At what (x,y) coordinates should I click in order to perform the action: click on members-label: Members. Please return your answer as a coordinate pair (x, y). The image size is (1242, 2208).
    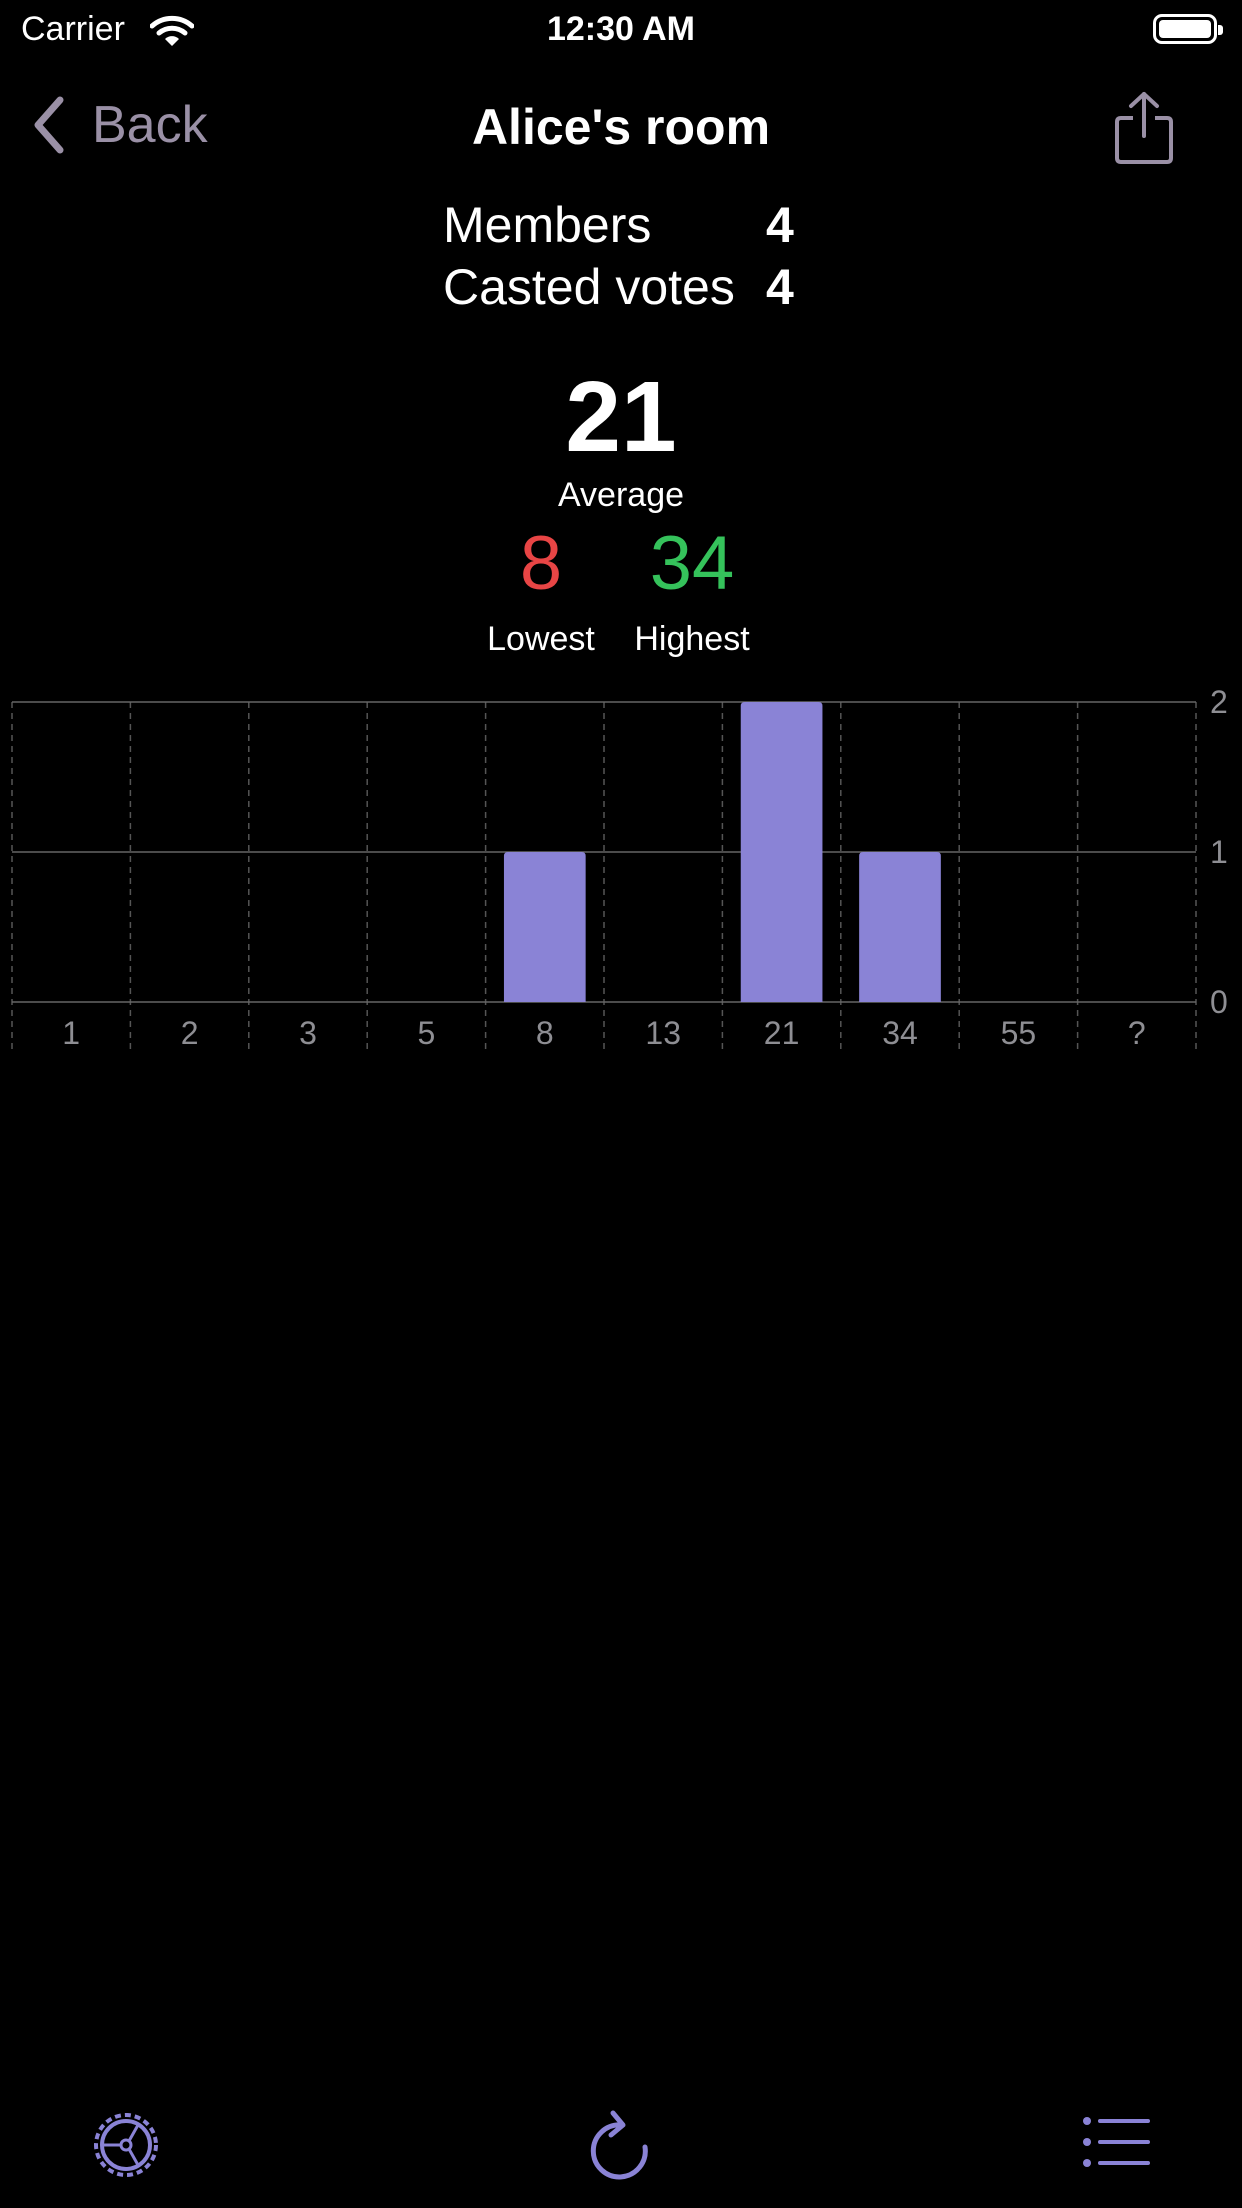
    Looking at the image, I should click on (547, 225).